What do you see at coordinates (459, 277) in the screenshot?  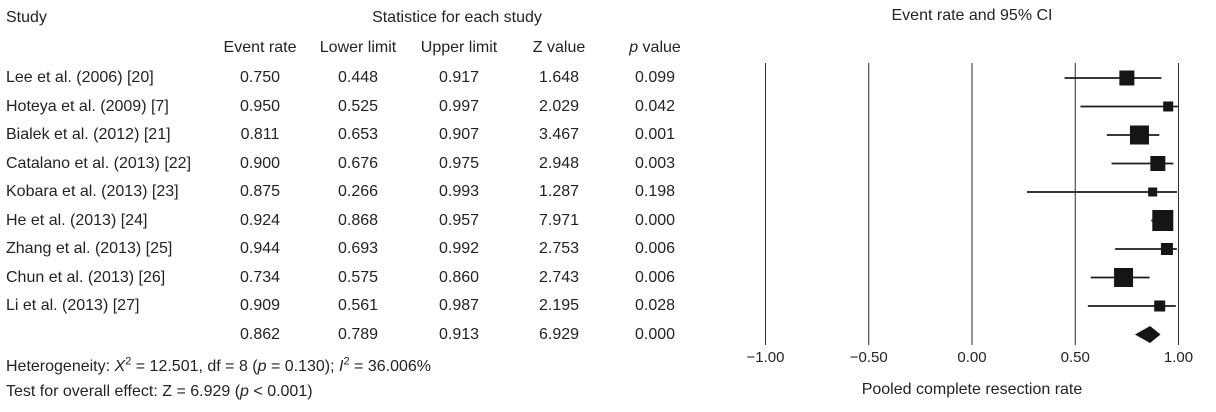 I see `upper-limit-cell: 0.860` at bounding box center [459, 277].